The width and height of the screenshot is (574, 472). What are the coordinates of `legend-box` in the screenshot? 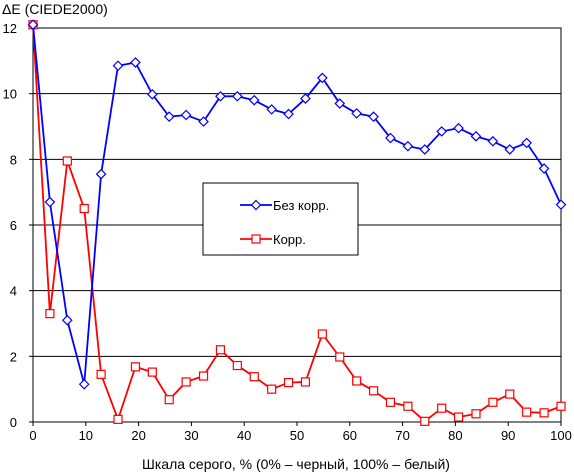 It's located at (280, 219).